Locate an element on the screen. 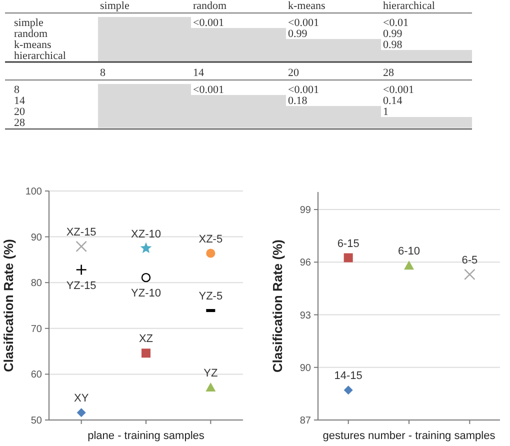 This screenshot has height=446, width=510. series-label: XZ-5 is located at coordinates (210, 239).